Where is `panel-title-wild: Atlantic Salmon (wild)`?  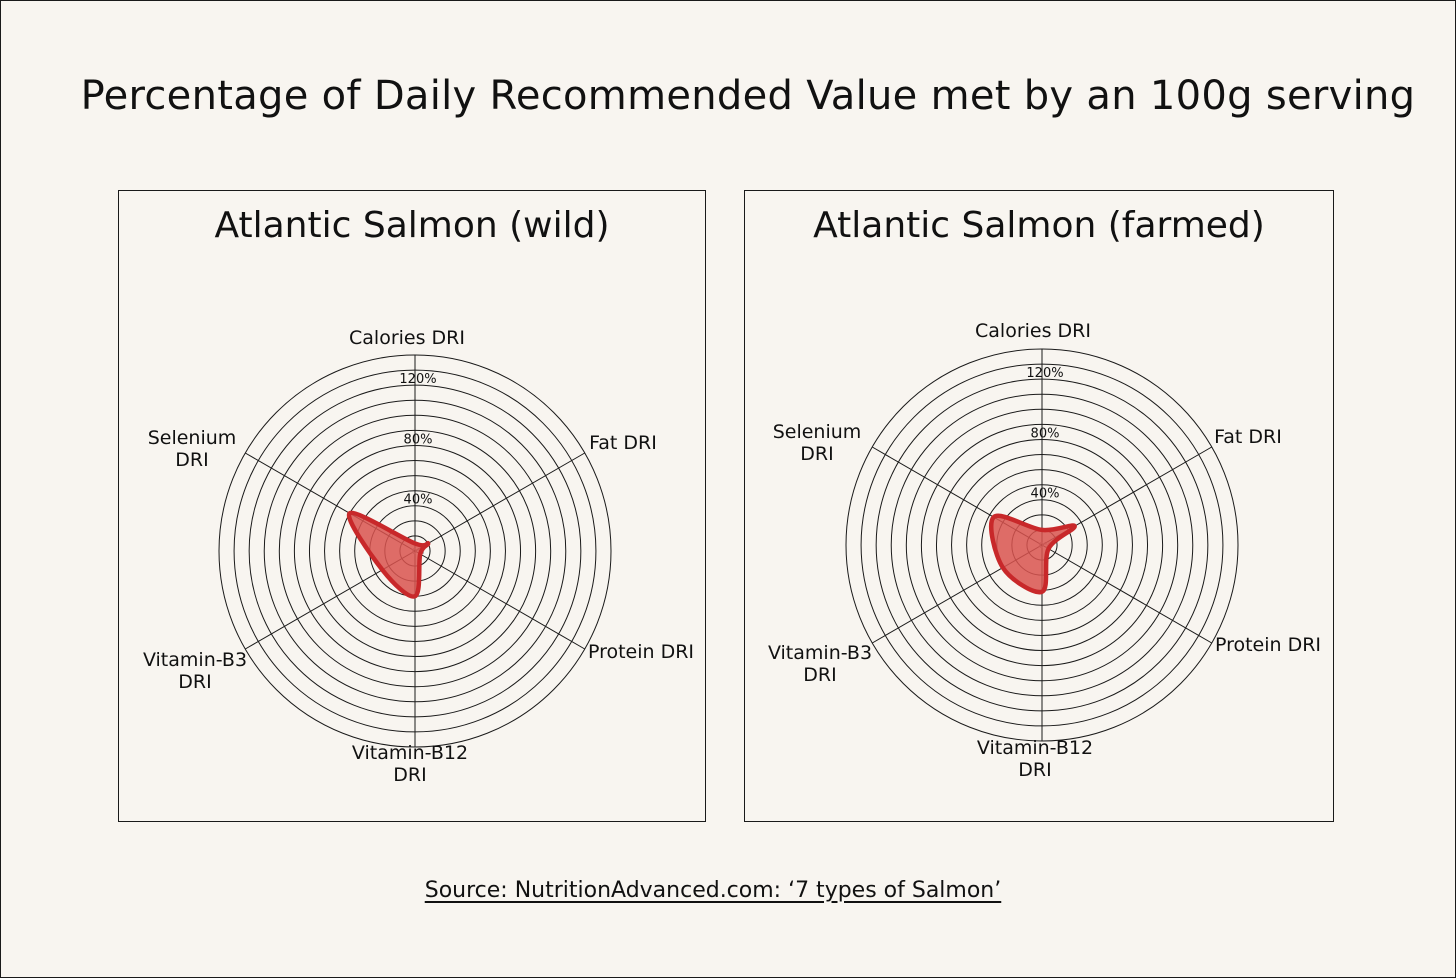
panel-title-wild: Atlantic Salmon (wild) is located at coordinates (412, 225).